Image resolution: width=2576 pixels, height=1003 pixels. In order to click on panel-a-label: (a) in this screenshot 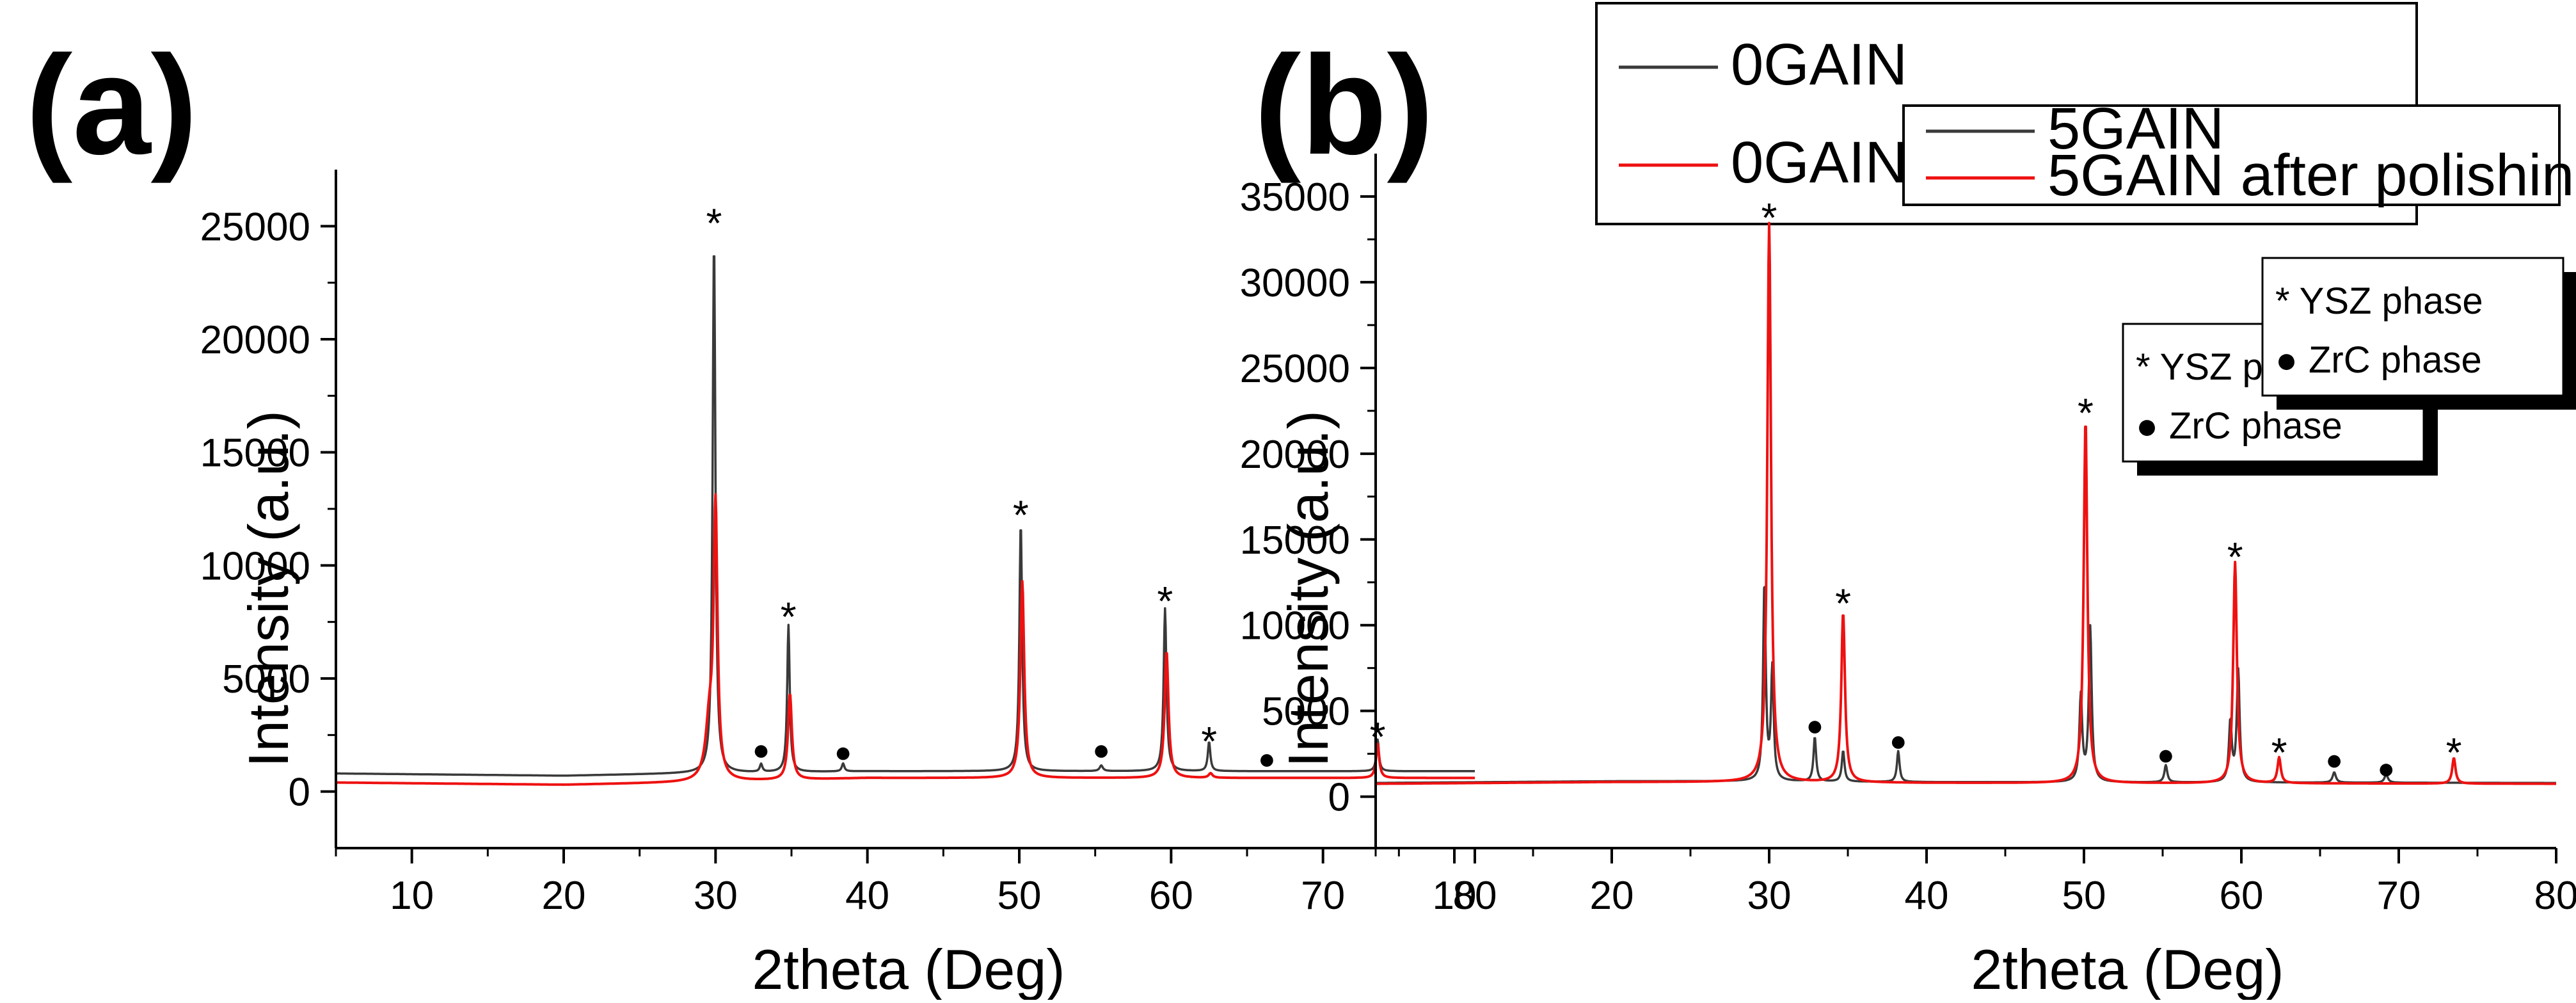, I will do `click(112, 105)`.